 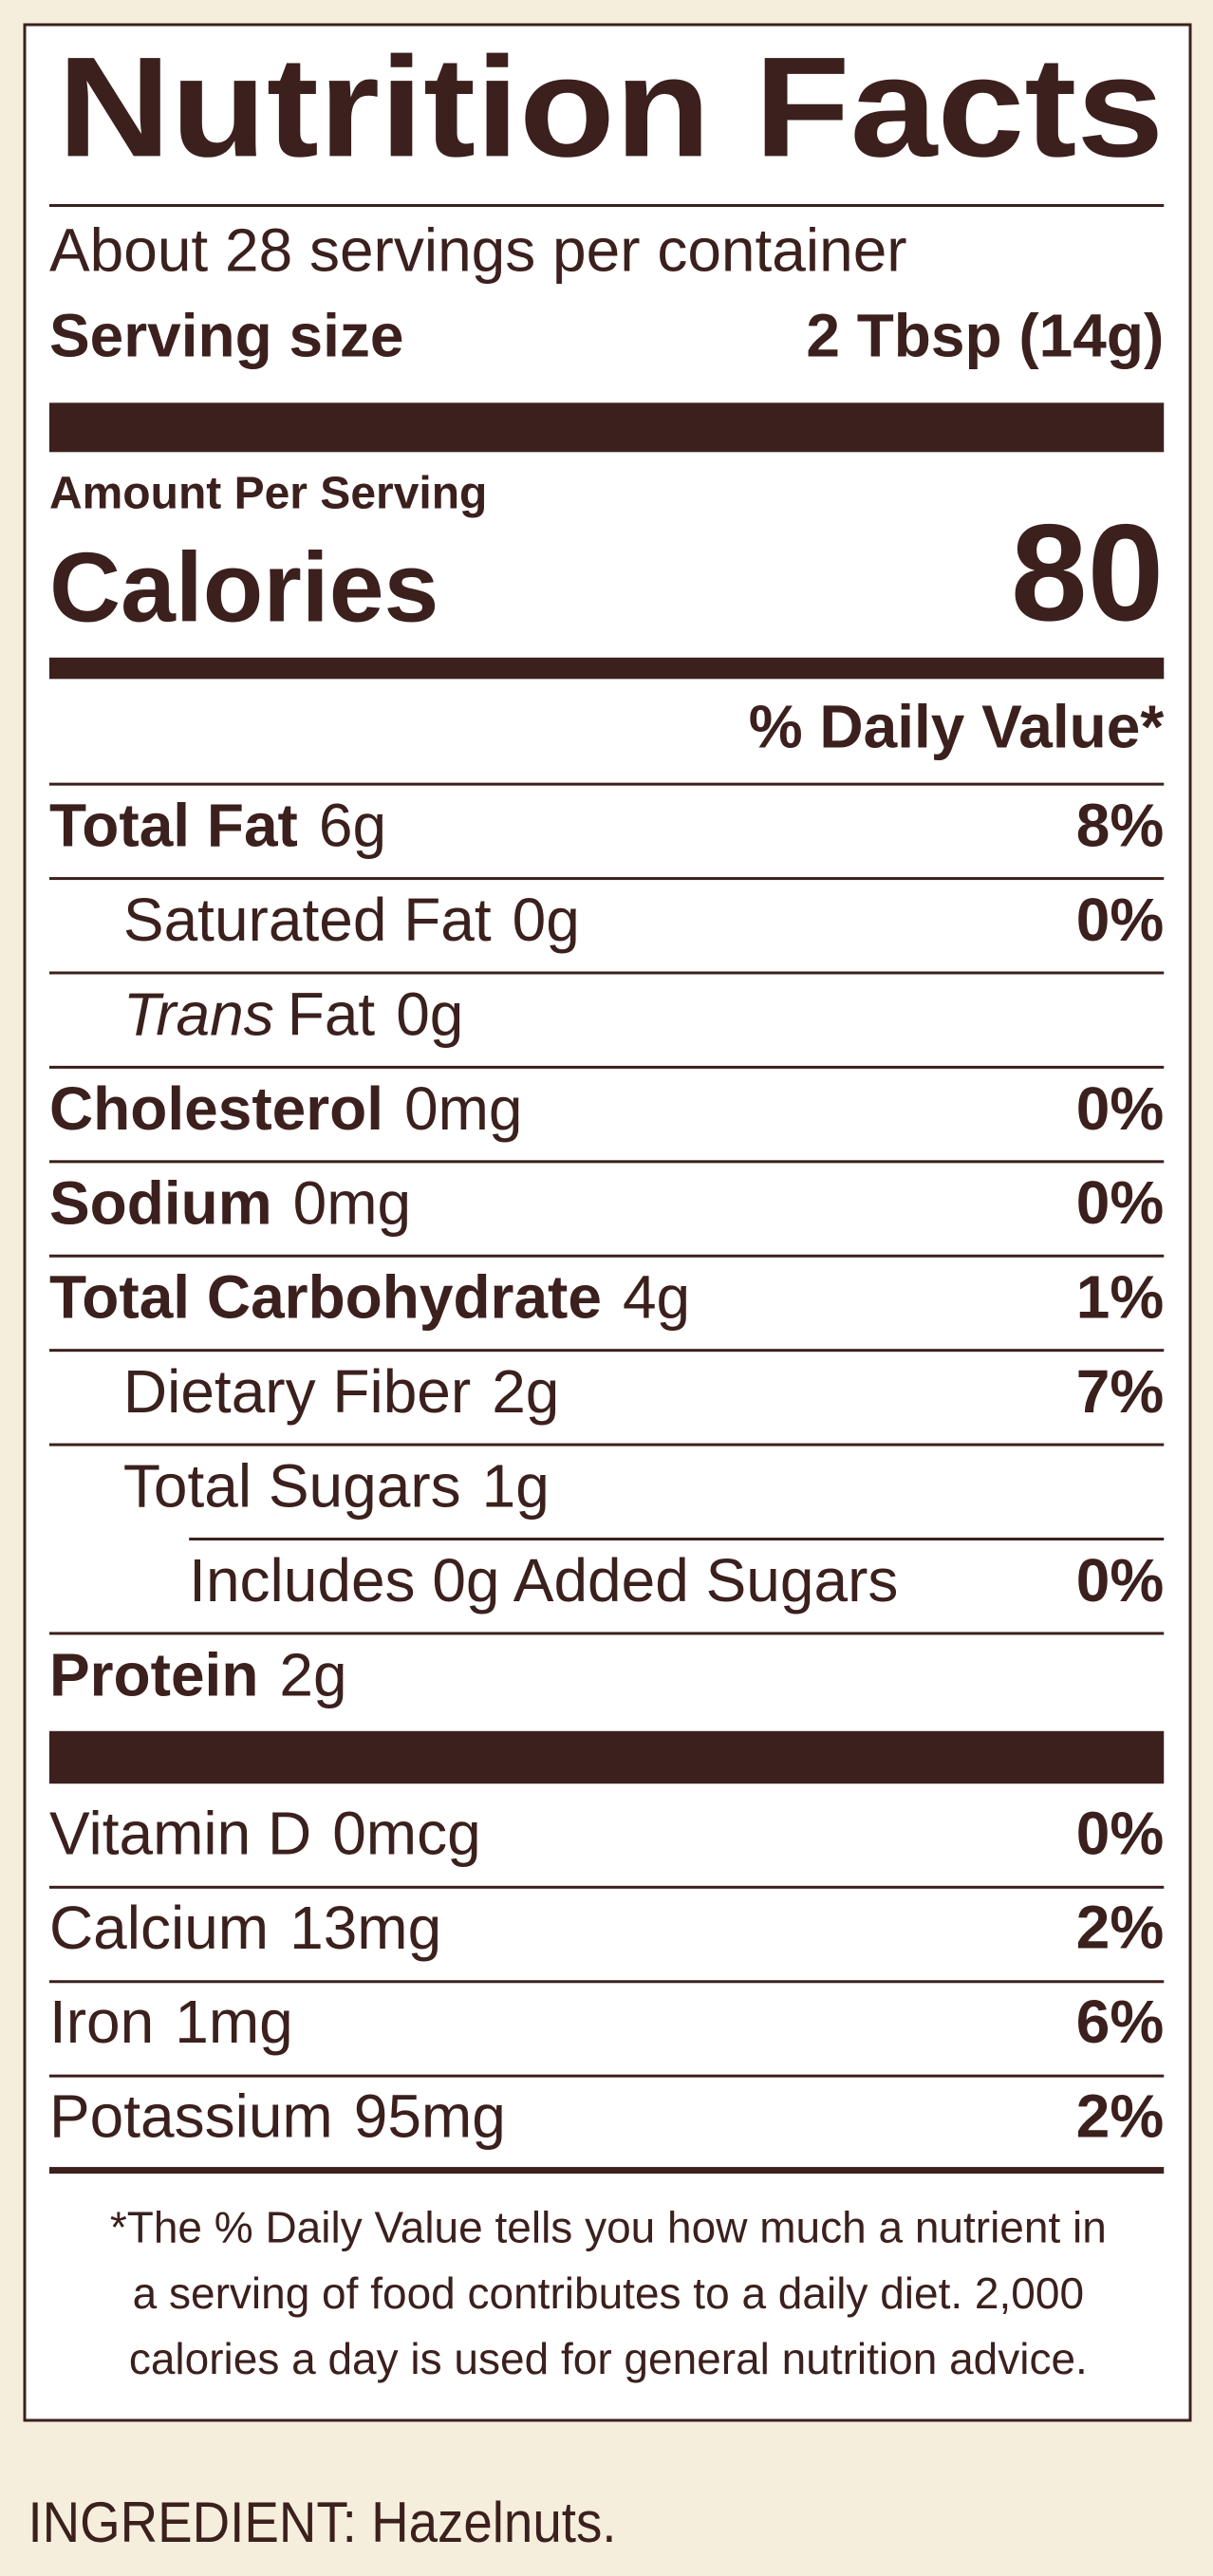 I want to click on nutrient-dv: 8%, so click(x=1120, y=826).